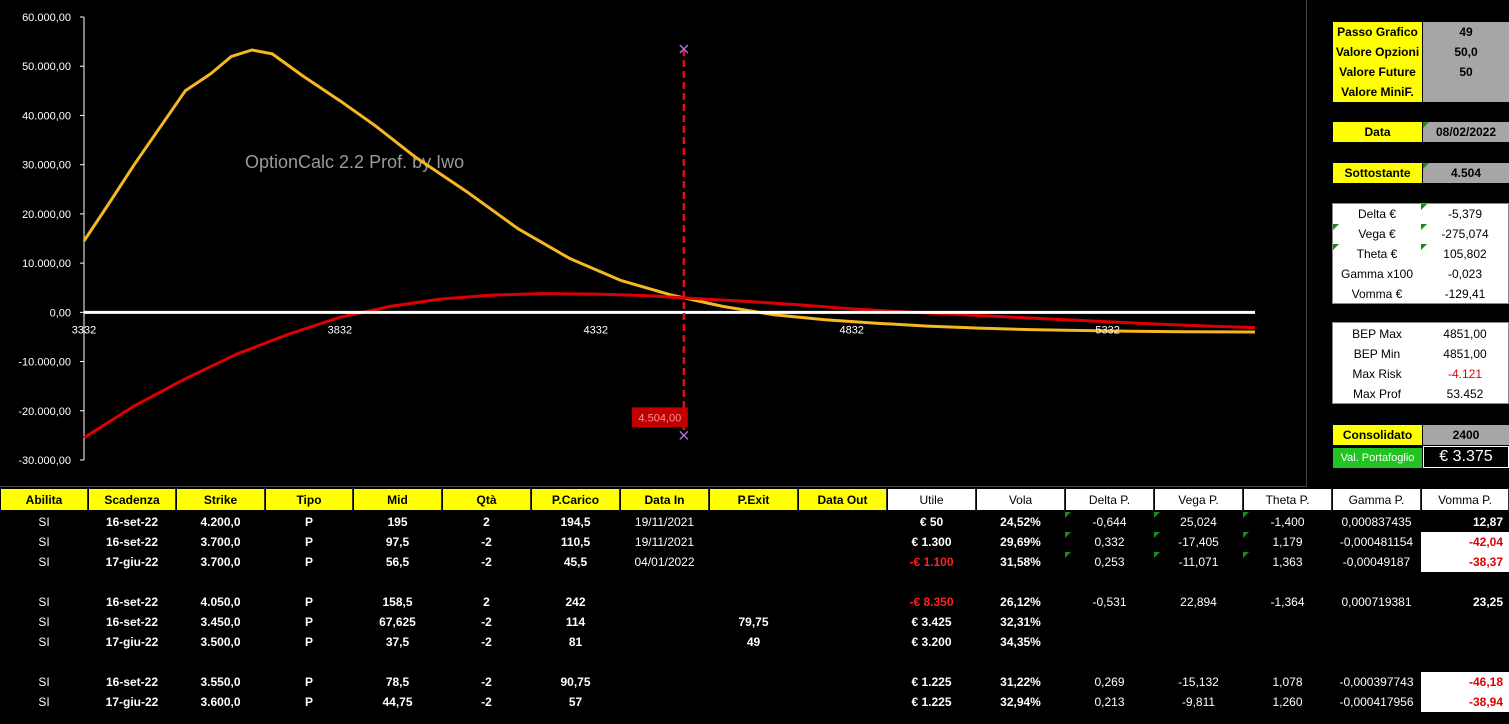  I want to click on table-cell: 110,5, so click(575, 542).